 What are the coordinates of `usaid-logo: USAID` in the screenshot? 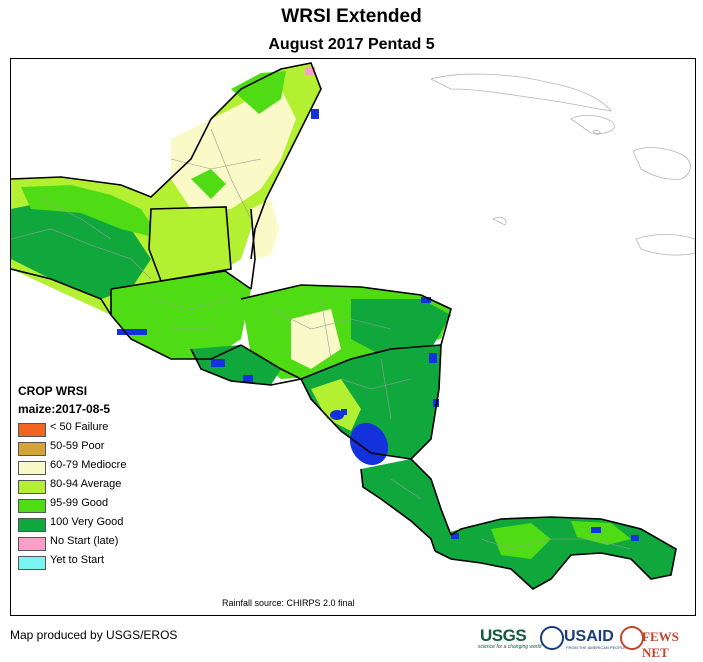 It's located at (589, 636).